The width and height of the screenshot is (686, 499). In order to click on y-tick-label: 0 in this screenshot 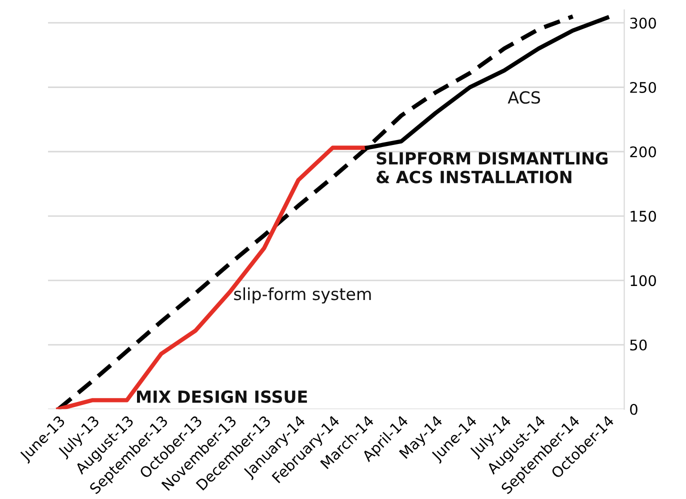, I will do `click(634, 409)`.